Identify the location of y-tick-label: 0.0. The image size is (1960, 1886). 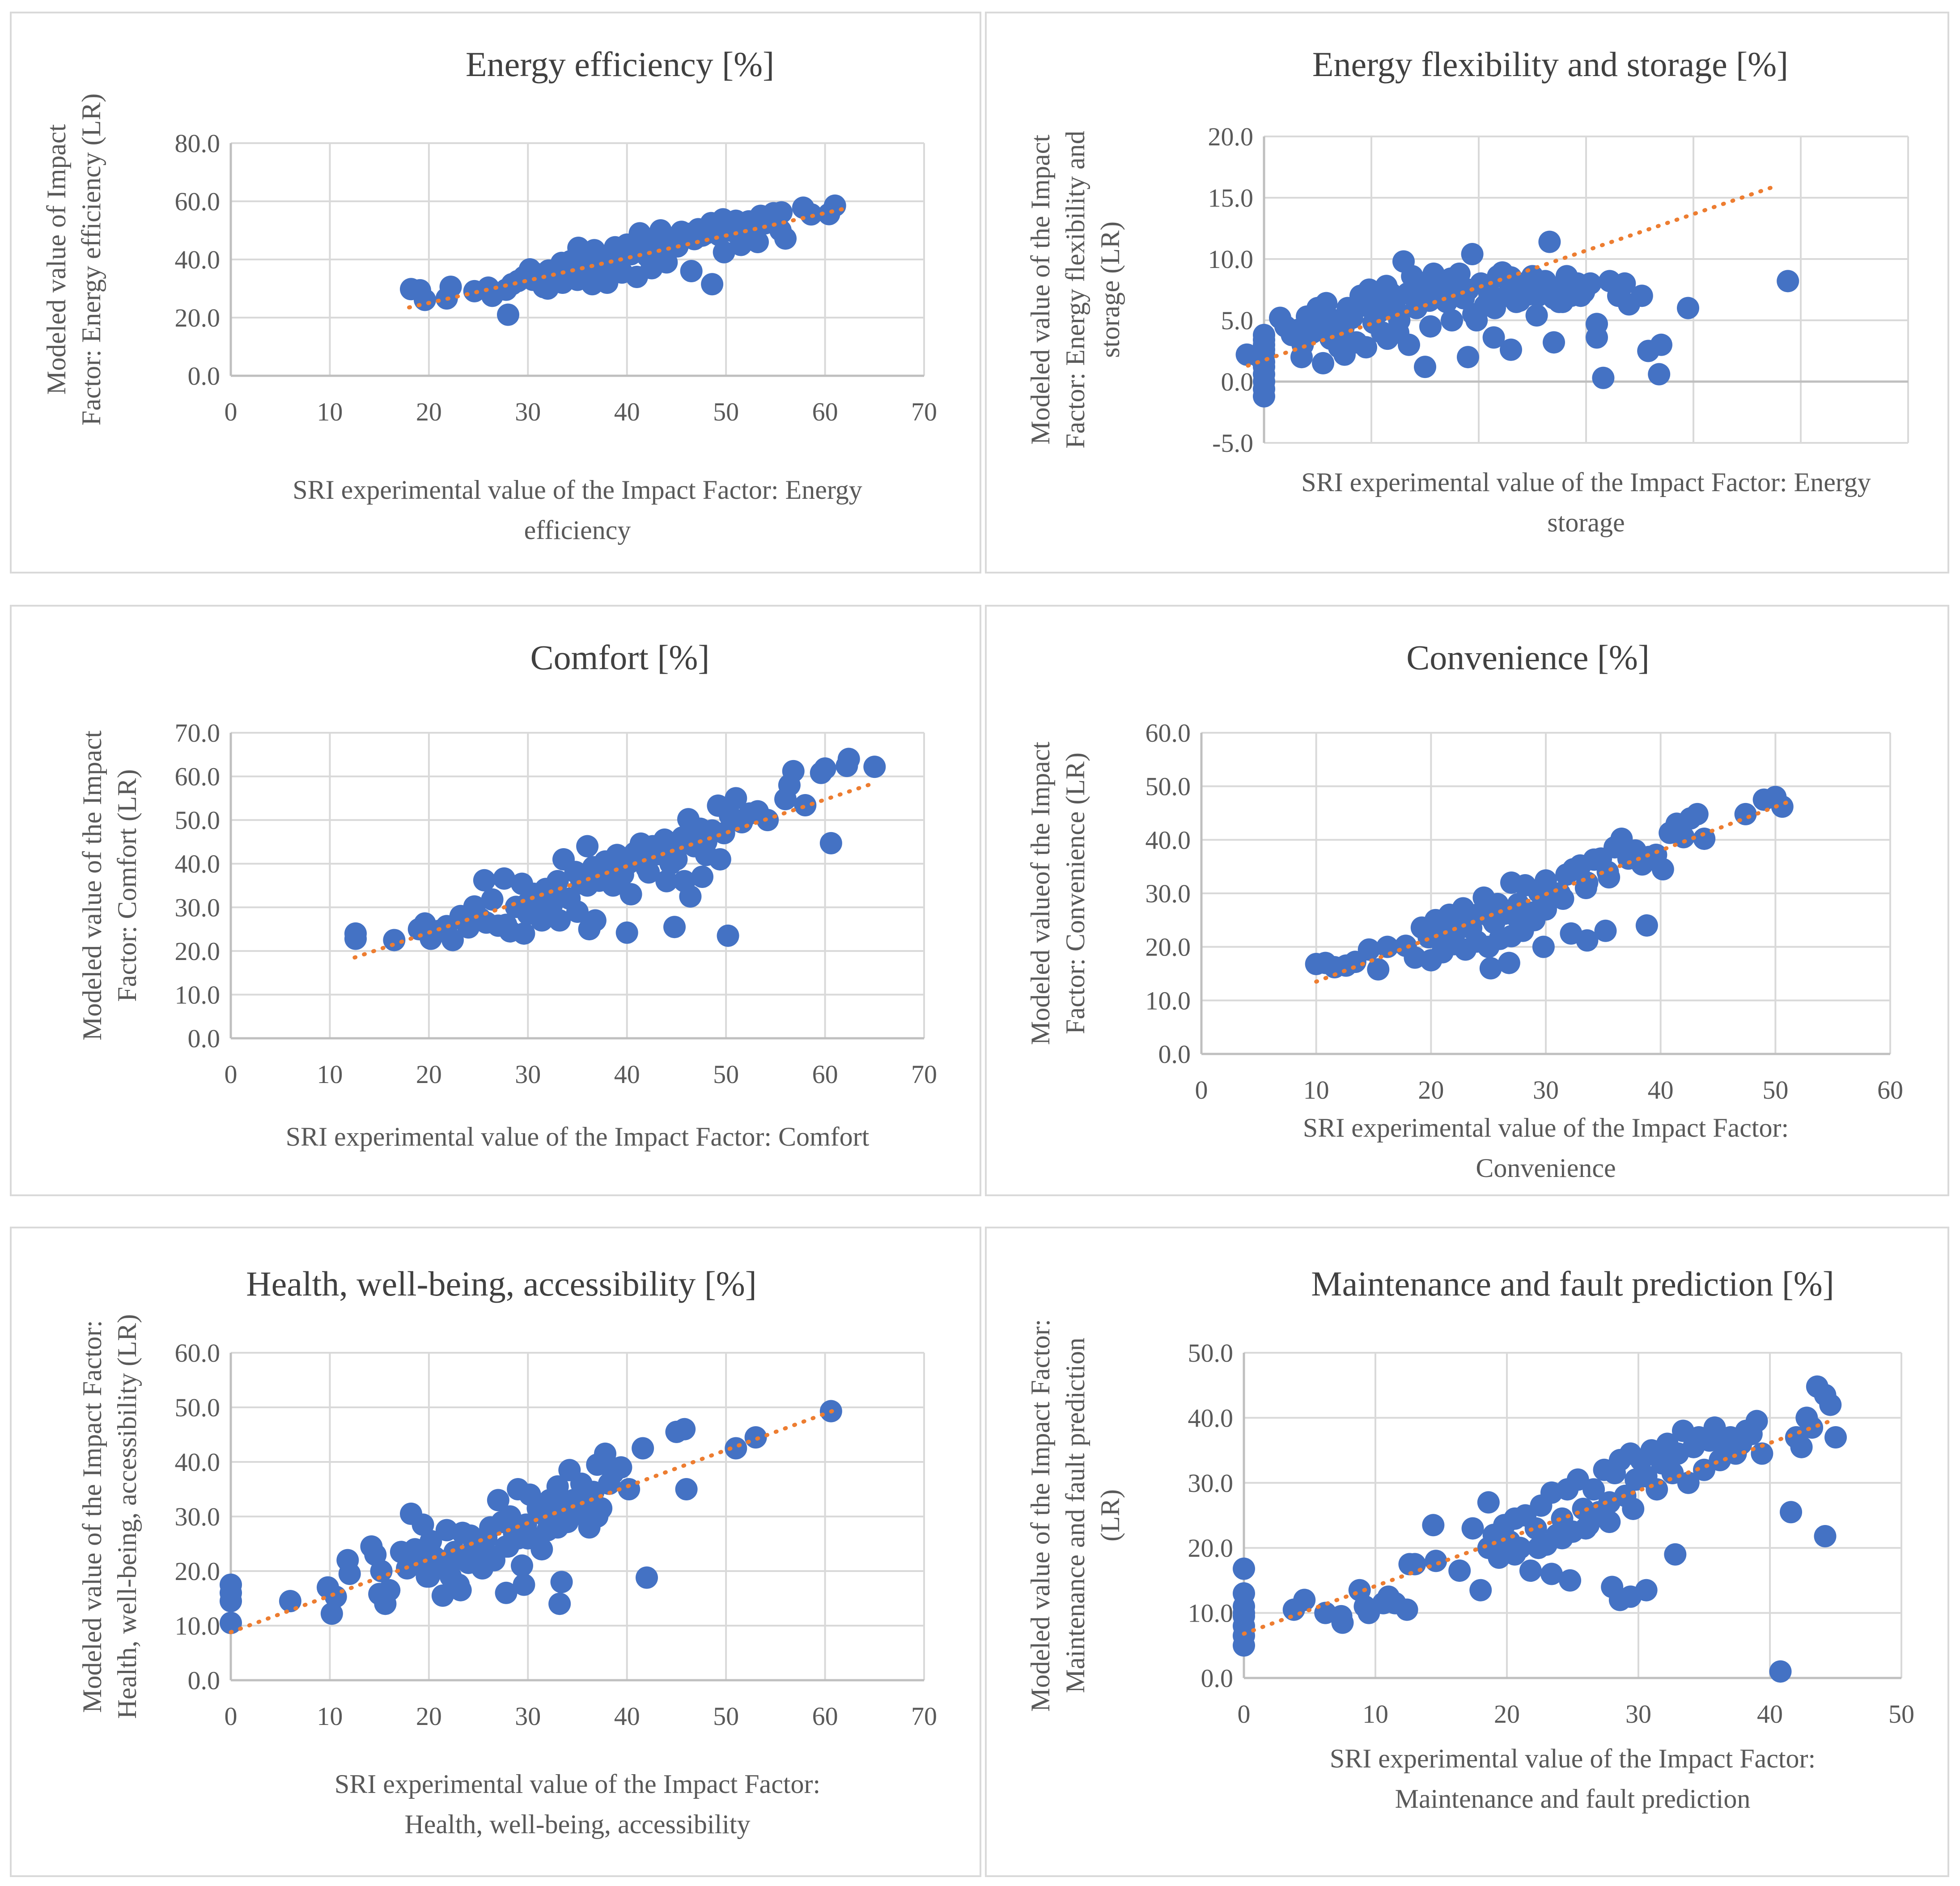
(1174, 1054).